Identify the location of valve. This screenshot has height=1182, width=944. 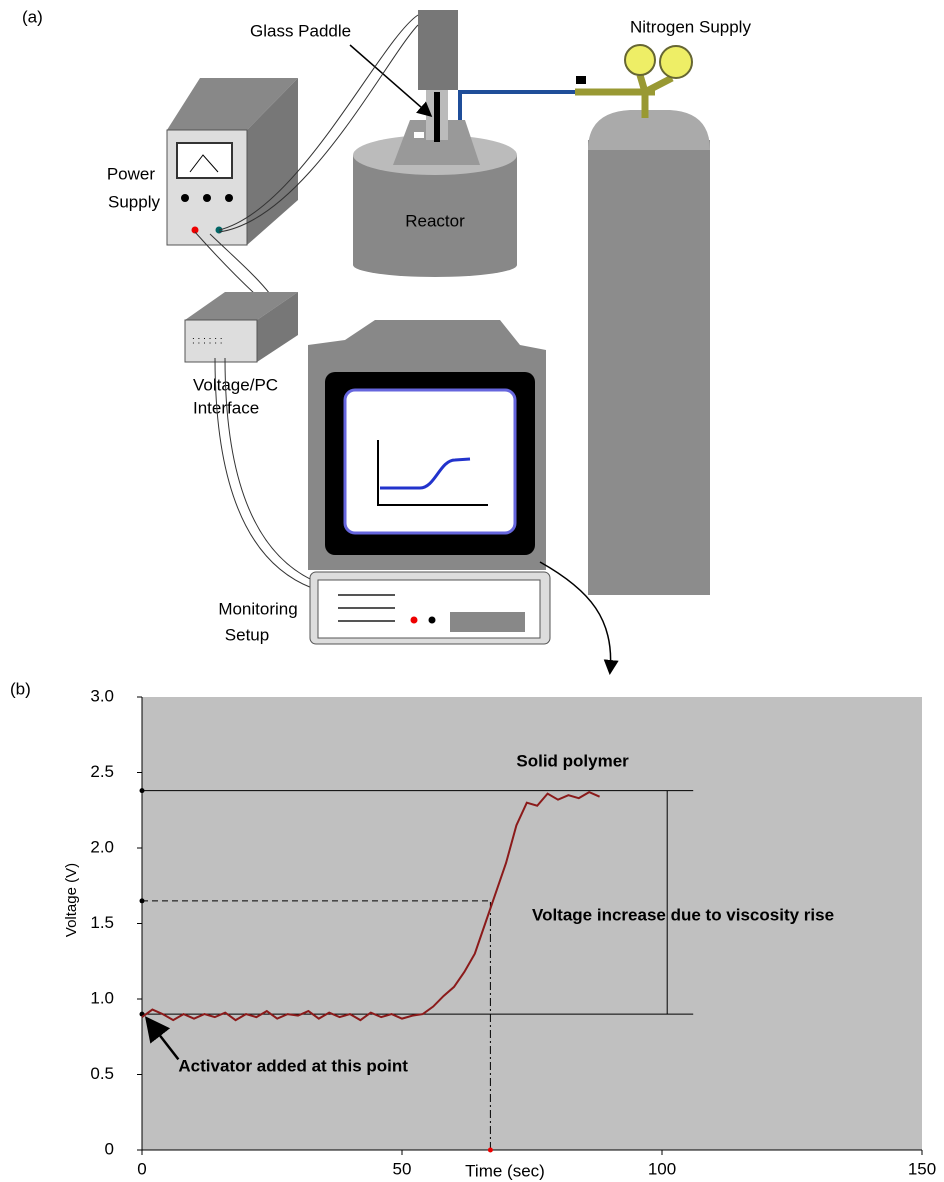
(581, 80).